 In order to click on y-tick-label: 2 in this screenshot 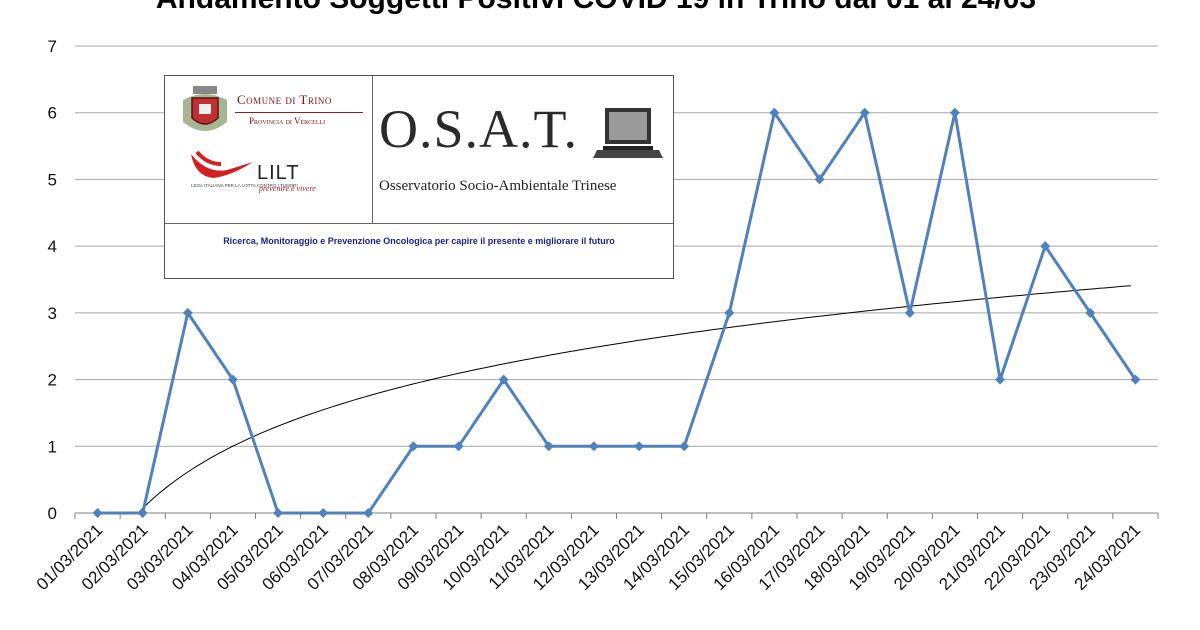, I will do `click(52, 380)`.